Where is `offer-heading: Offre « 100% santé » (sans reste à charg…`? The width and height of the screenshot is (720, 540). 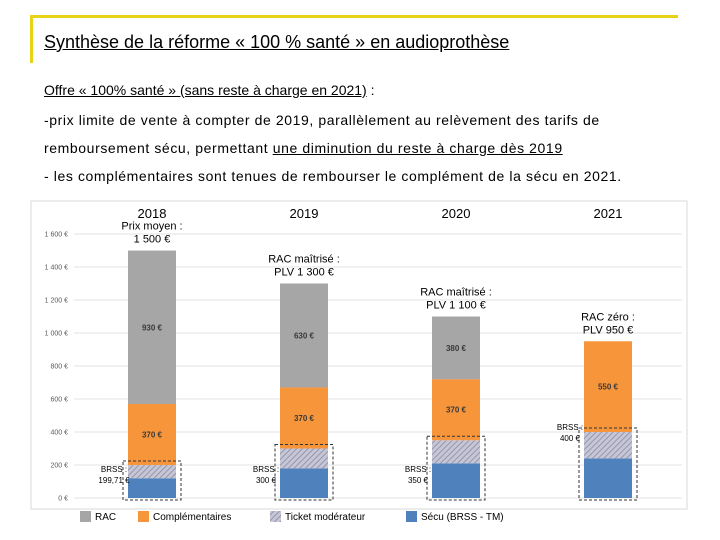 offer-heading: Offre « 100% santé » (sans reste à charg… is located at coordinates (209, 90).